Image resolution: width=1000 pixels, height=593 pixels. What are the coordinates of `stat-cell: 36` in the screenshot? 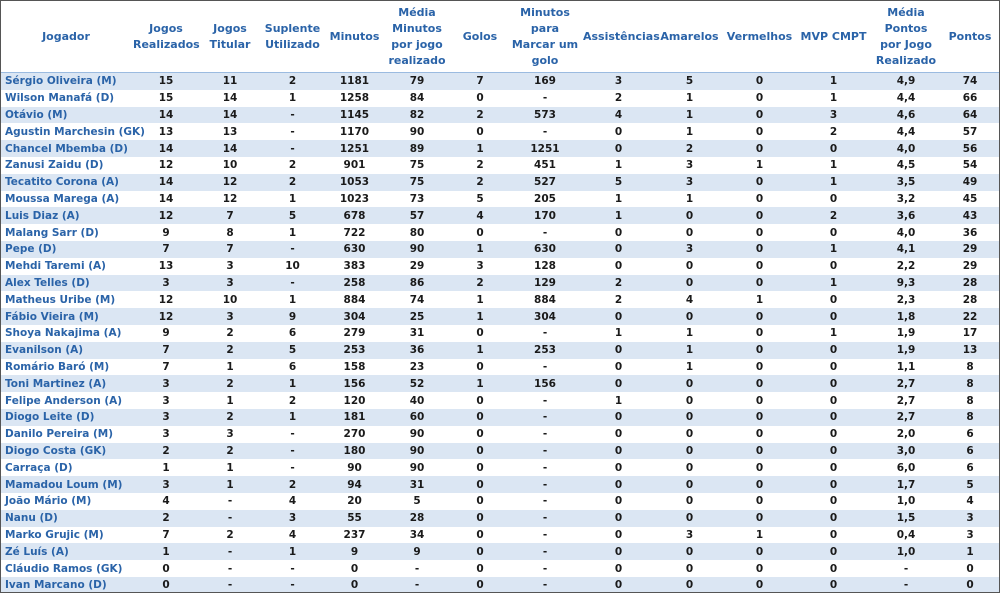 It's located at (970, 232).